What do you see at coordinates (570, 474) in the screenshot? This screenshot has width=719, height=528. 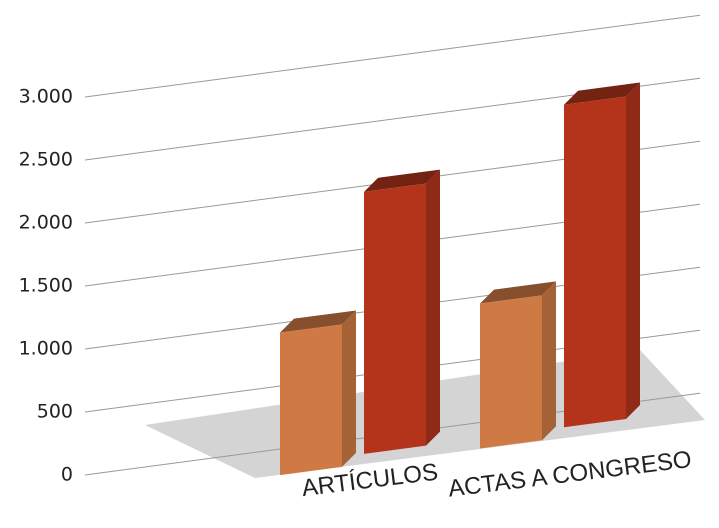 I see `x-tick-label: ACTAS A CONGRESO` at bounding box center [570, 474].